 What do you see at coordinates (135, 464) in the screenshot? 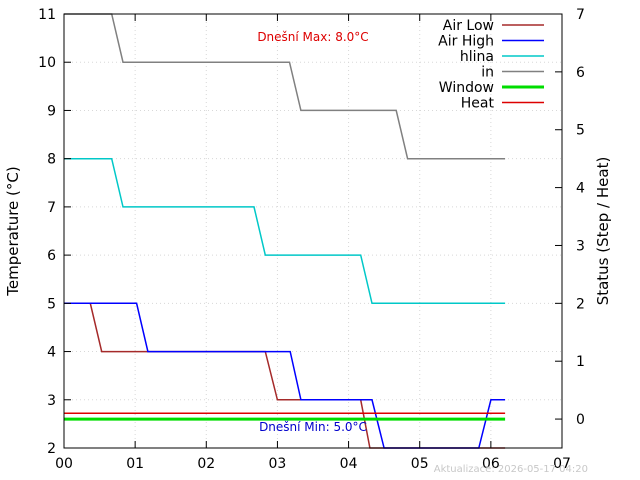
I see `x-tick-label: 01` at bounding box center [135, 464].